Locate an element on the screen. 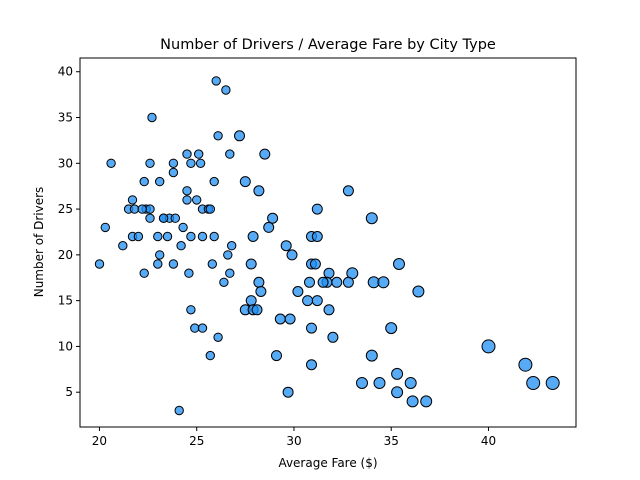 This screenshot has width=640, height=480. x-tick-label: 30 is located at coordinates (293, 441).